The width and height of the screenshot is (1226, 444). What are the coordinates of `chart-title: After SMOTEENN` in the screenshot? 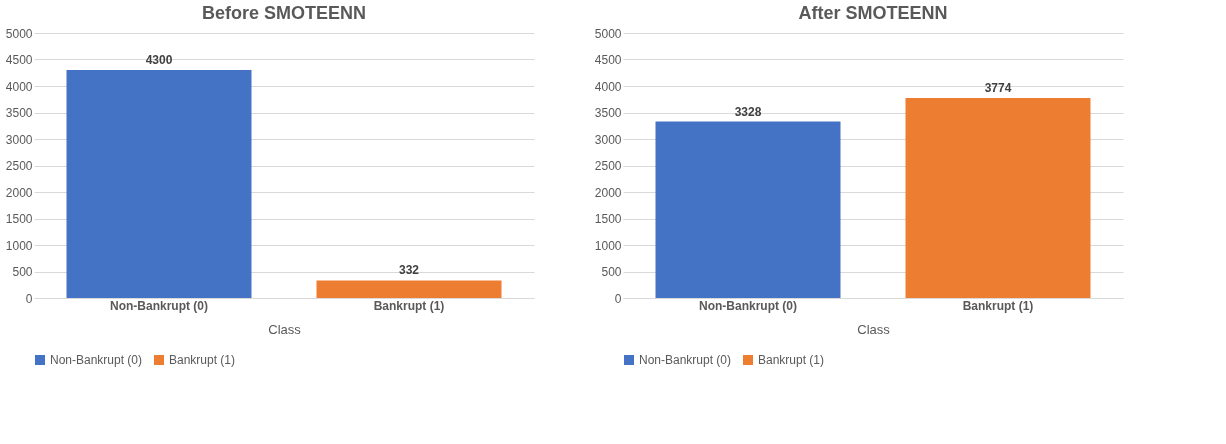 It's located at (873, 13).